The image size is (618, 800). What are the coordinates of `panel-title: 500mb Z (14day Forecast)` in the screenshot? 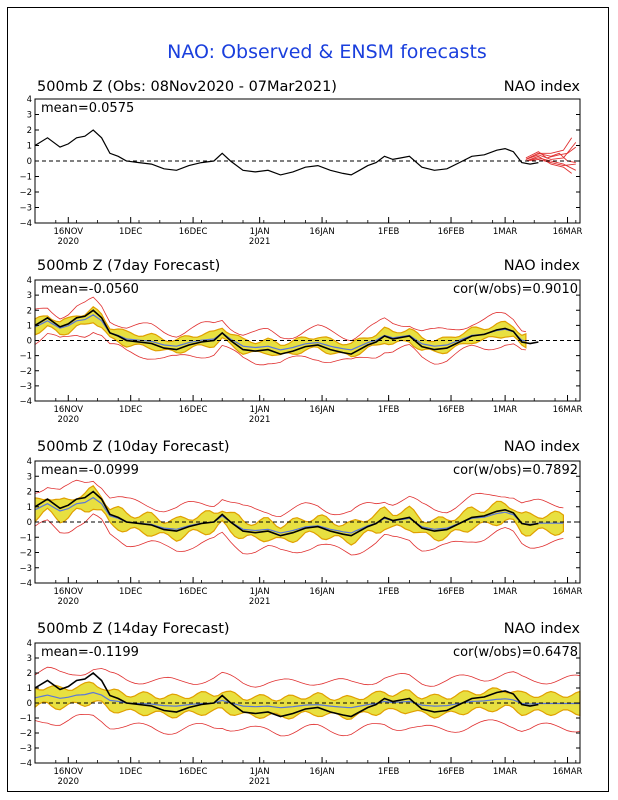 It's located at (133, 629).